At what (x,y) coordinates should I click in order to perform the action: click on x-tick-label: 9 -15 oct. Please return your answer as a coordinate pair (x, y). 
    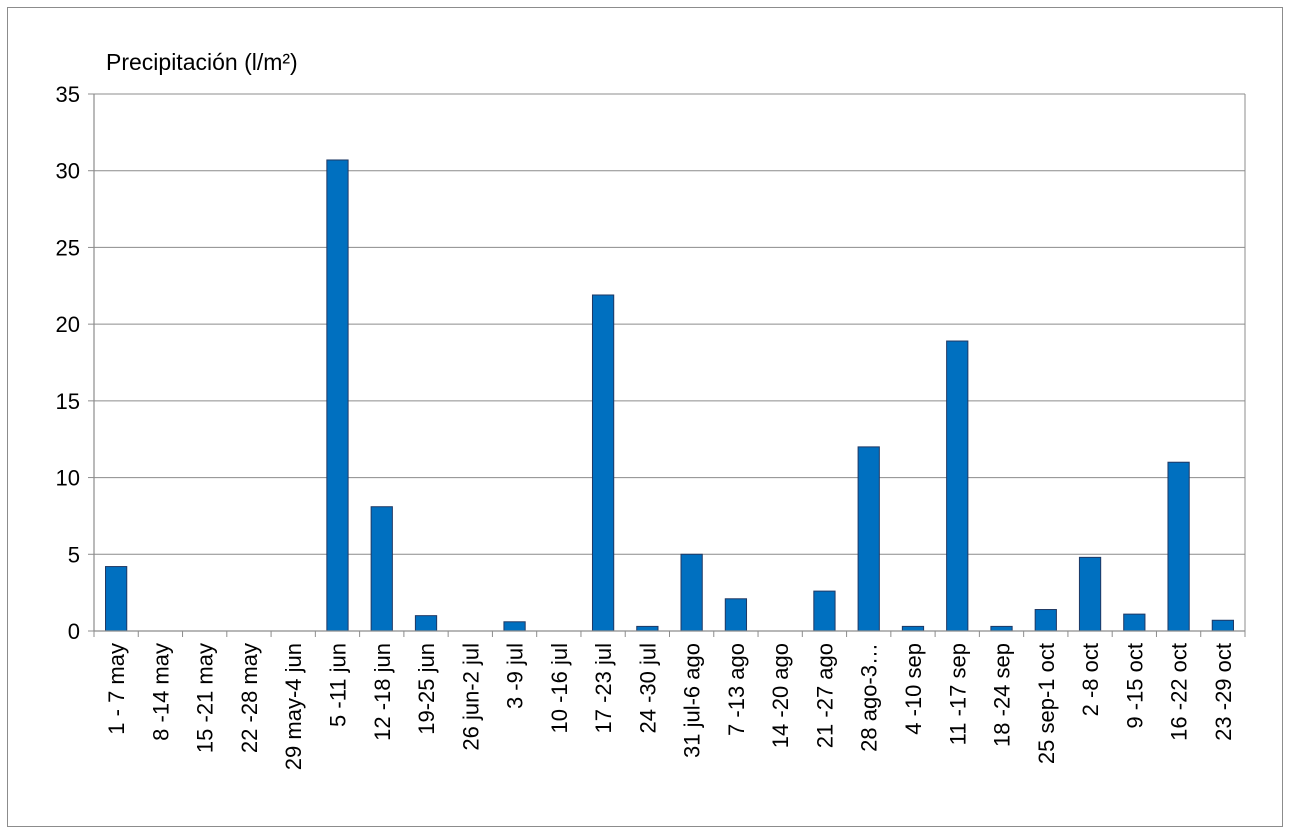
    Looking at the image, I should click on (1134, 686).